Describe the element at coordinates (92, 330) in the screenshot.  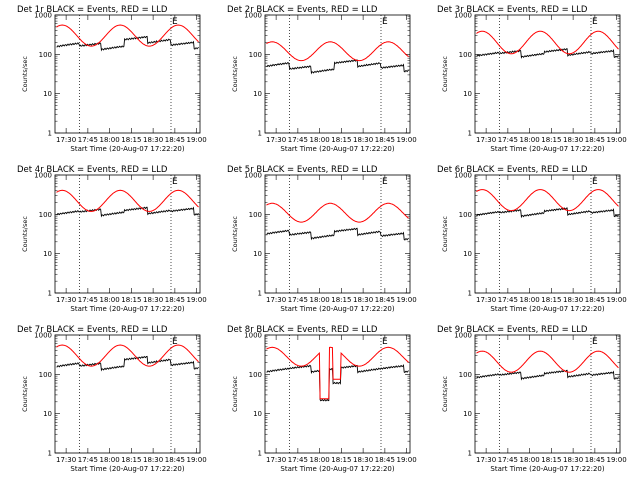
I see `panel-title: Det 7r BLACK = Events, RED = LLD` at that location.